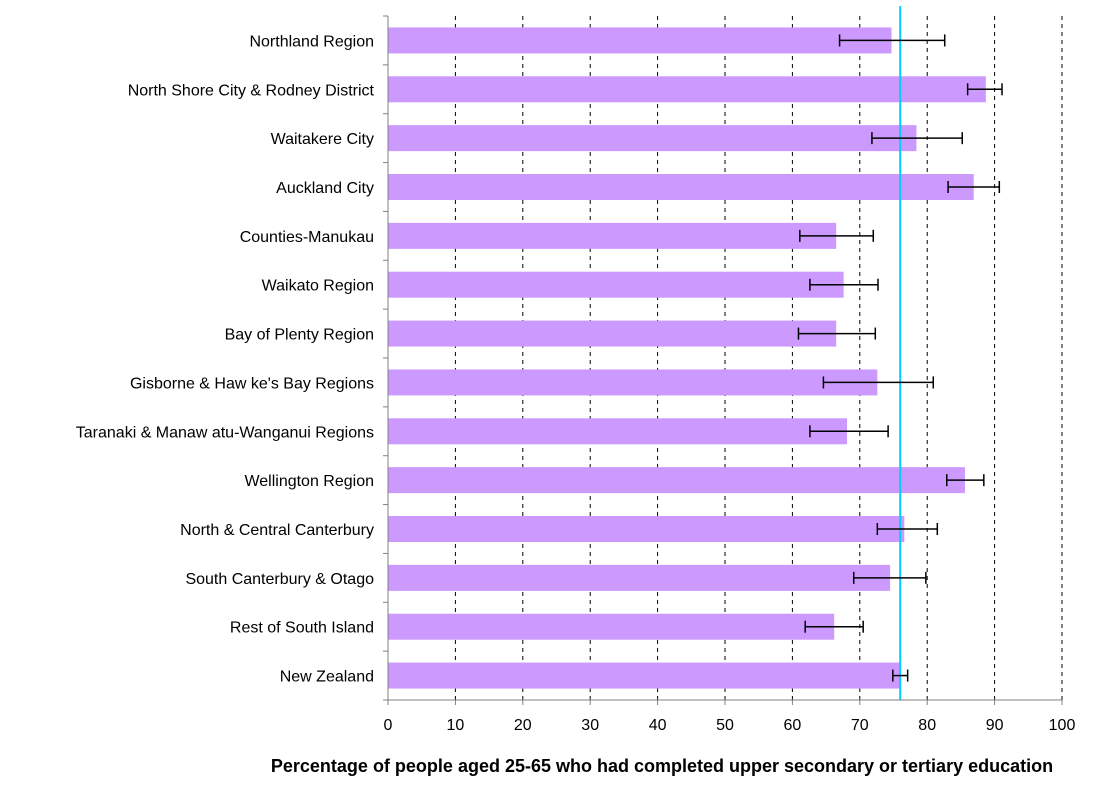 Image resolution: width=1101 pixels, height=787 pixels. Describe the element at coordinates (252, 383) in the screenshot. I see `category-label-7: Gisborne & Haw ke's Bay Regions` at that location.